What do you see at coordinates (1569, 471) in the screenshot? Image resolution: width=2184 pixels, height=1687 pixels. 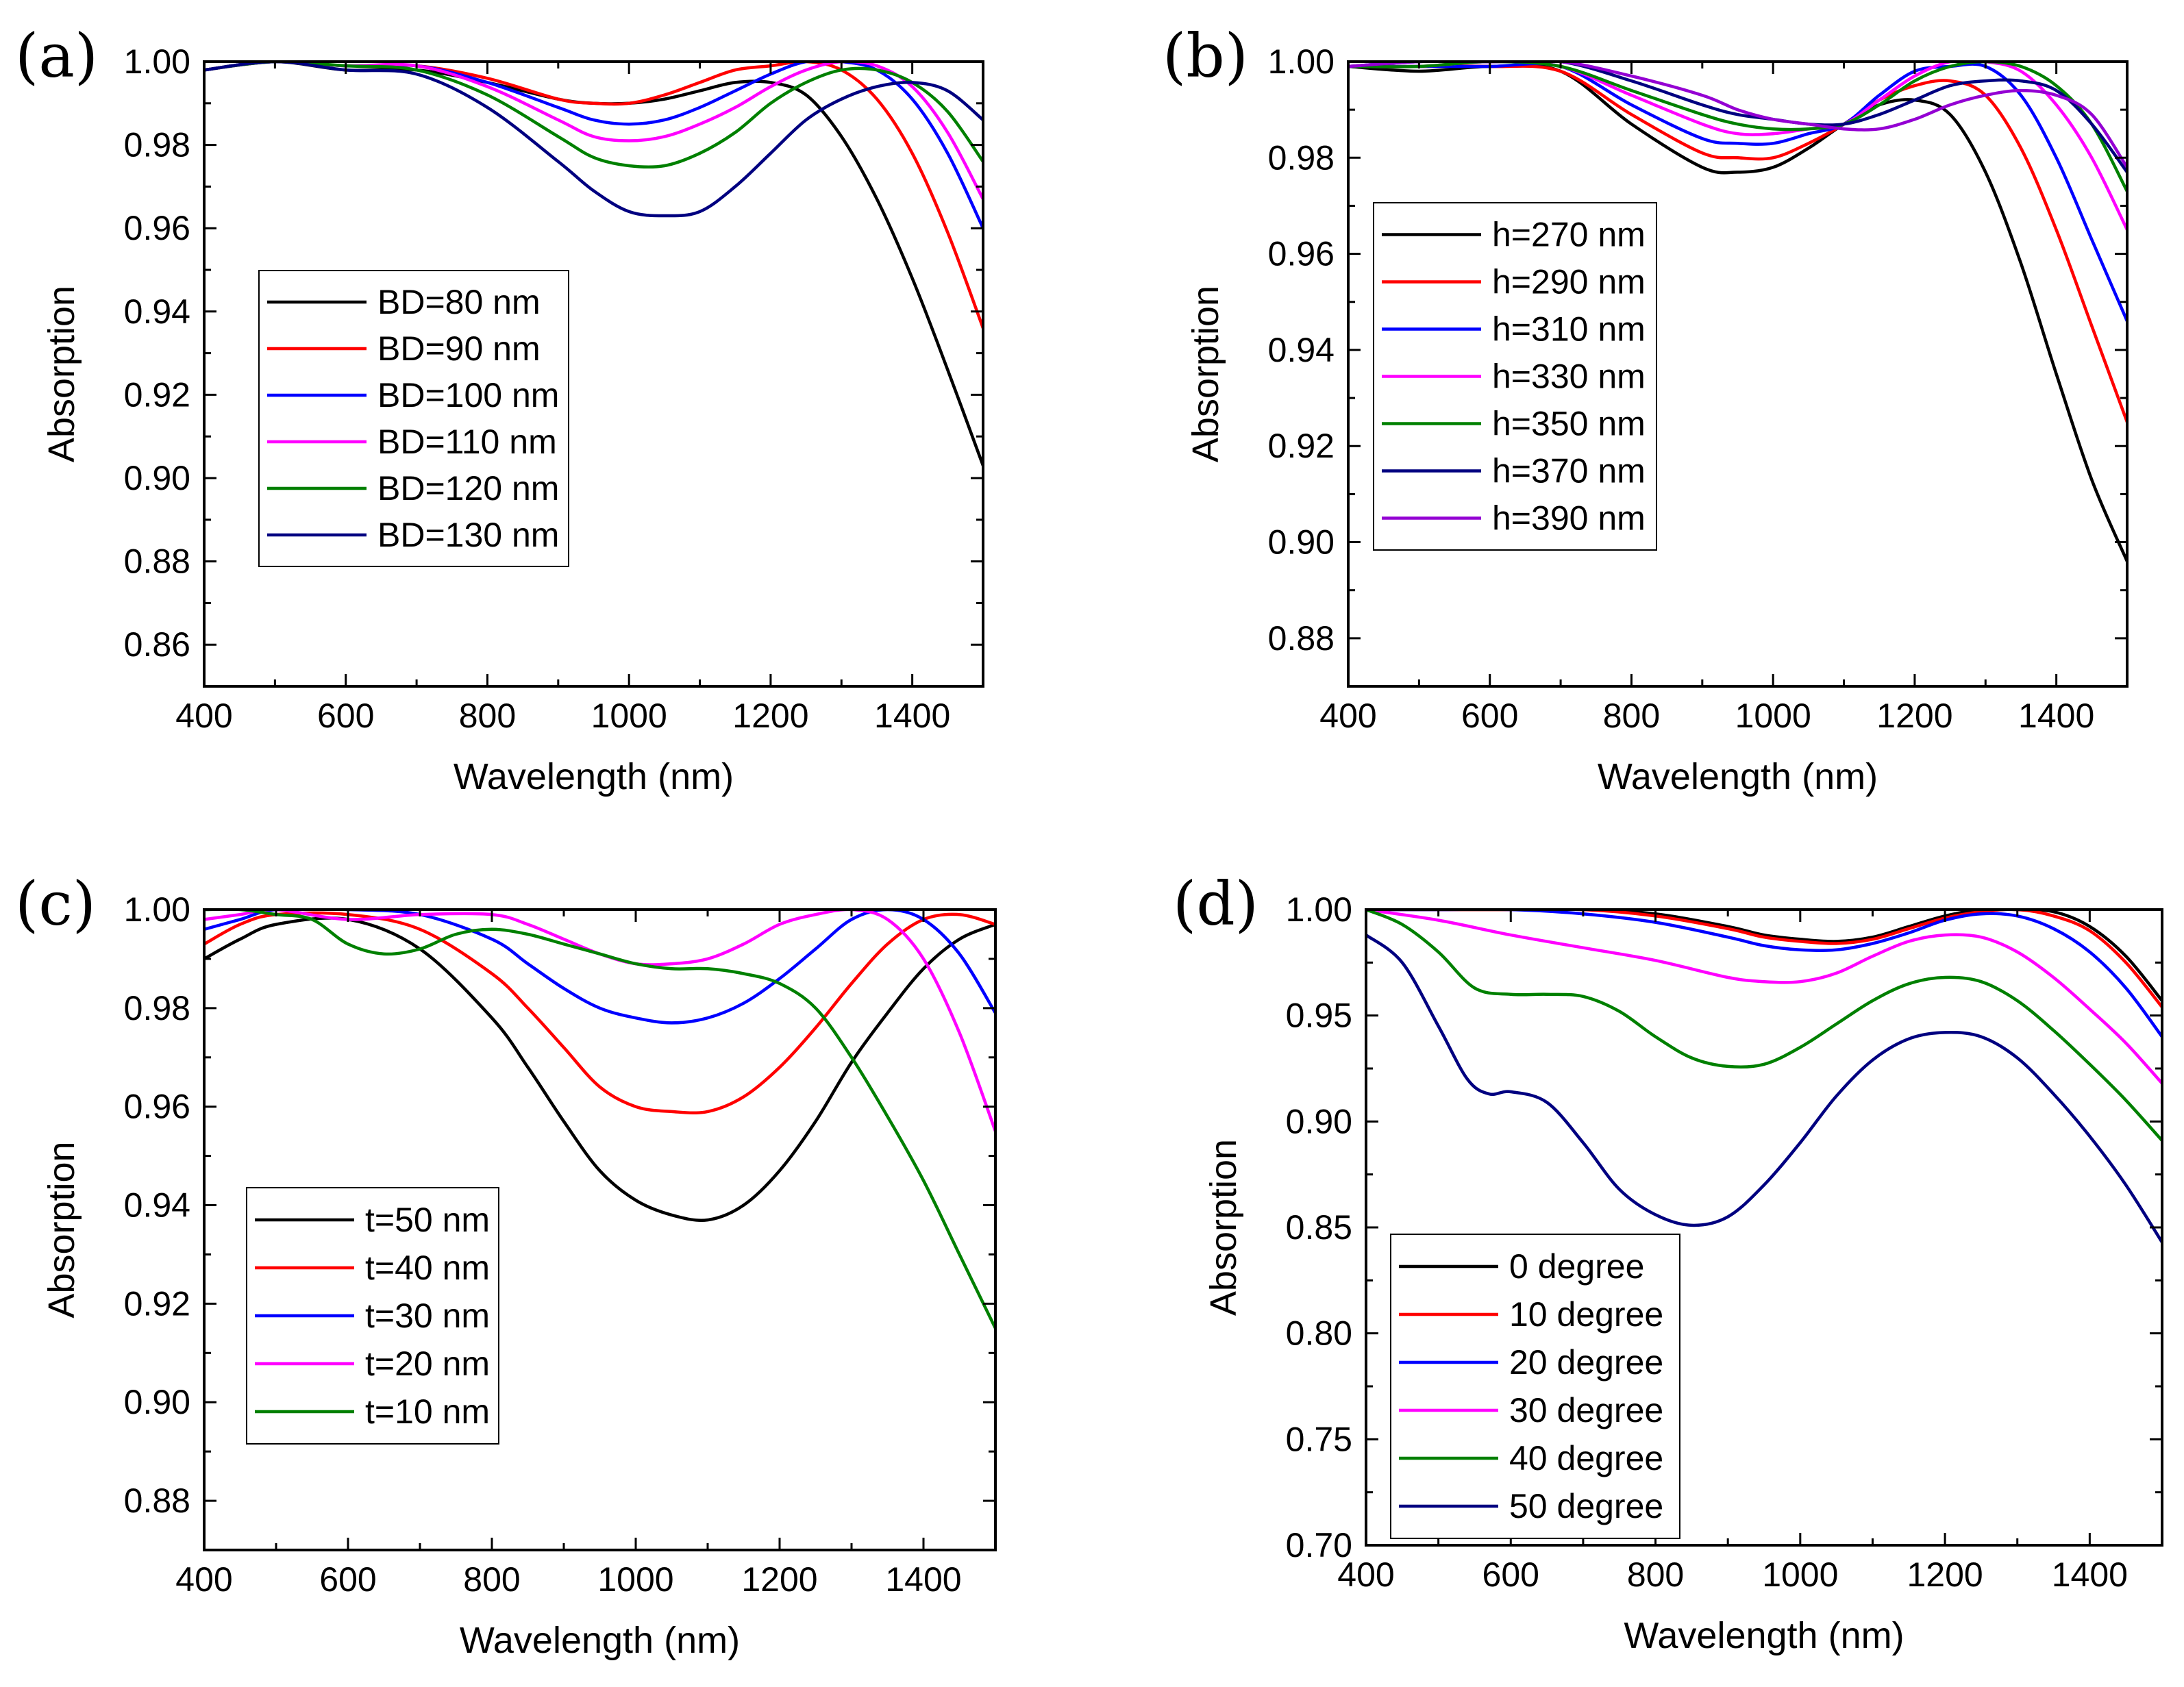 I see `legend-label: h=370 nm` at bounding box center [1569, 471].